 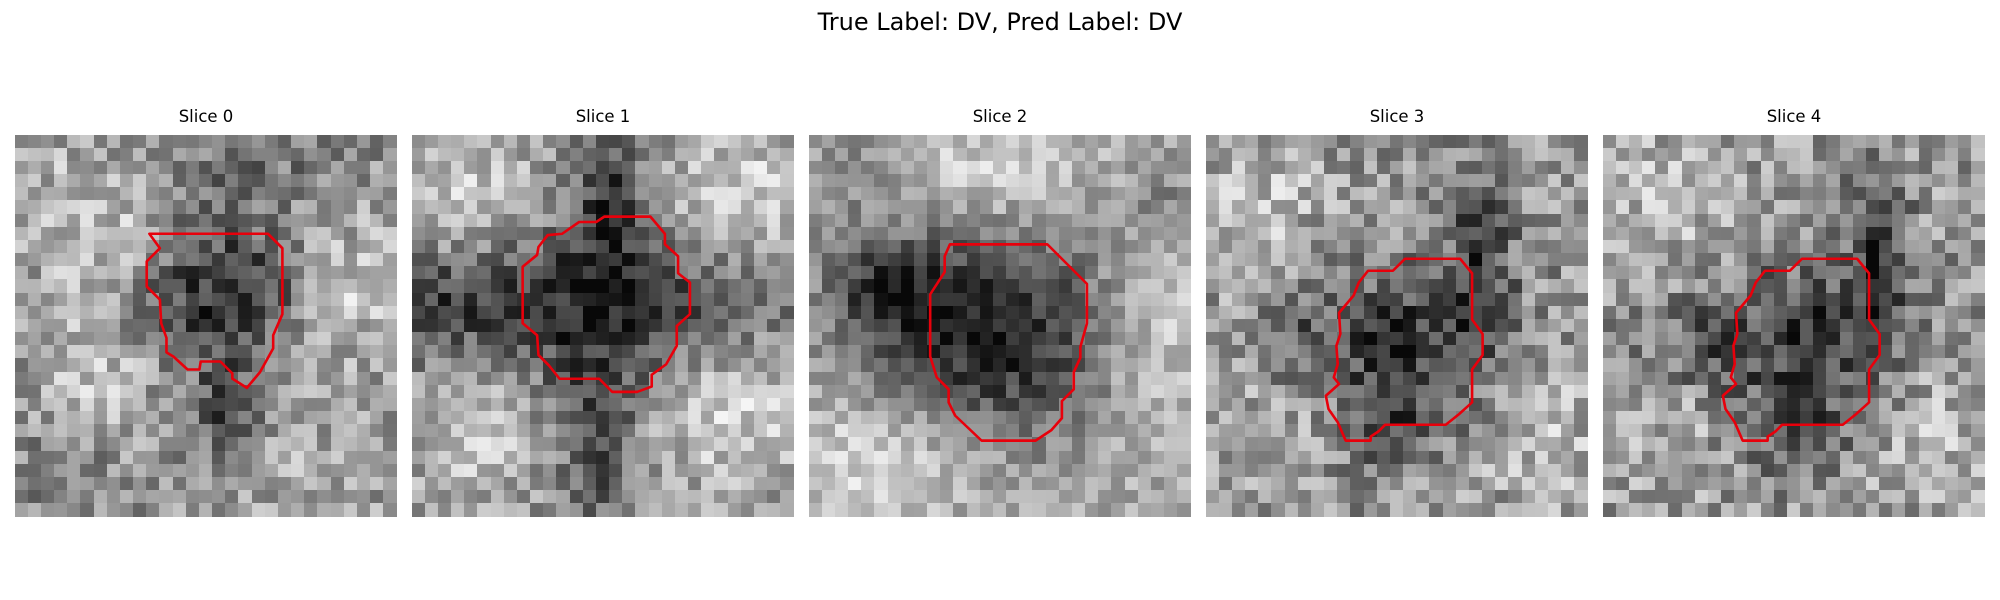 I want to click on slice-panel-4: Slice 4, so click(x=1794, y=312).